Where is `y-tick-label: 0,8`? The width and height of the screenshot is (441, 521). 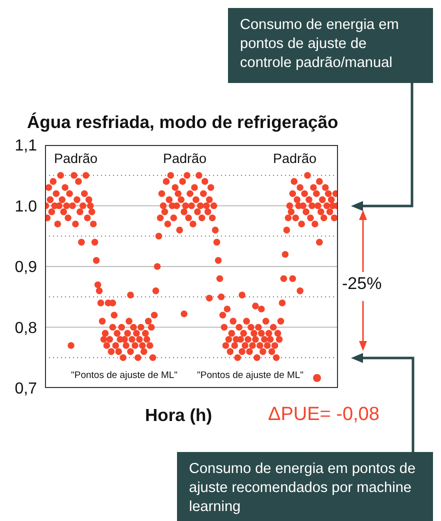
y-tick-label: 0,8 is located at coordinates (26, 328).